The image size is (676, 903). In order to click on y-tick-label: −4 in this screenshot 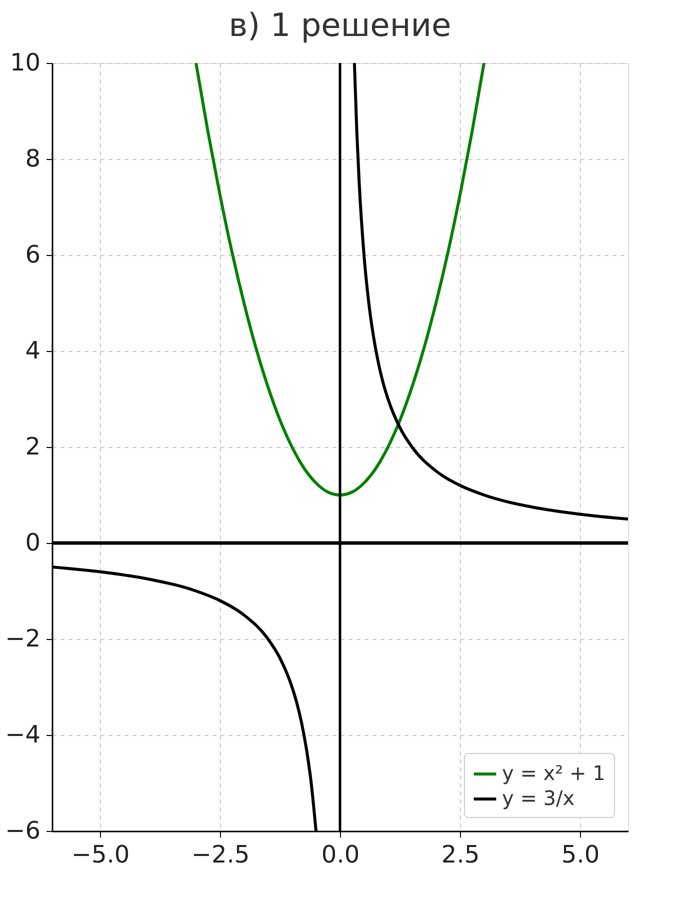, I will do `click(22, 734)`.